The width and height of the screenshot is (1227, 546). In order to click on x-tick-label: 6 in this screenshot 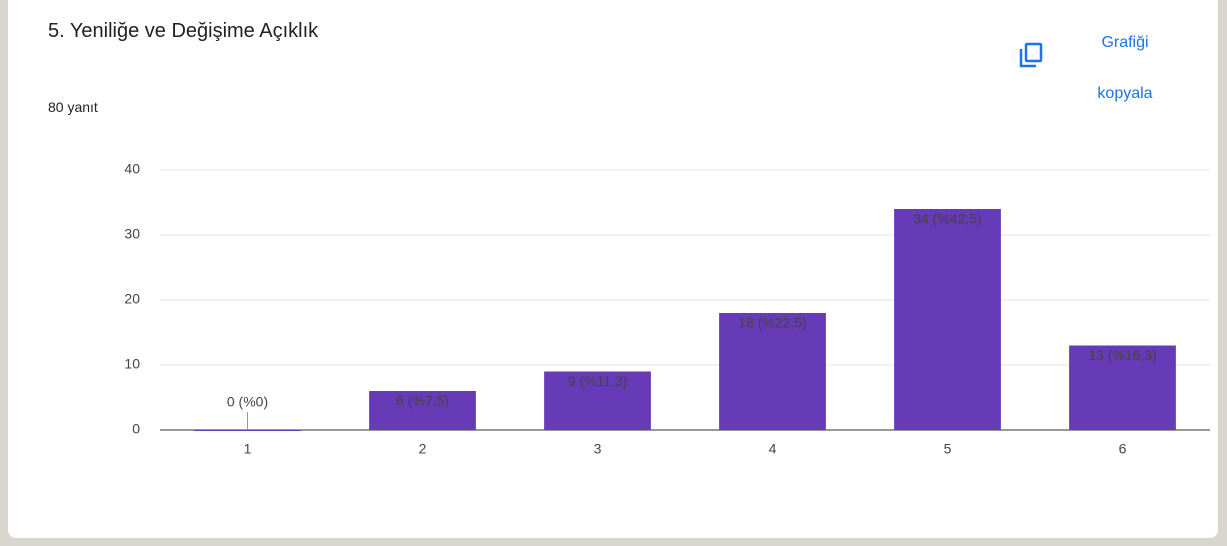, I will do `click(1123, 449)`.